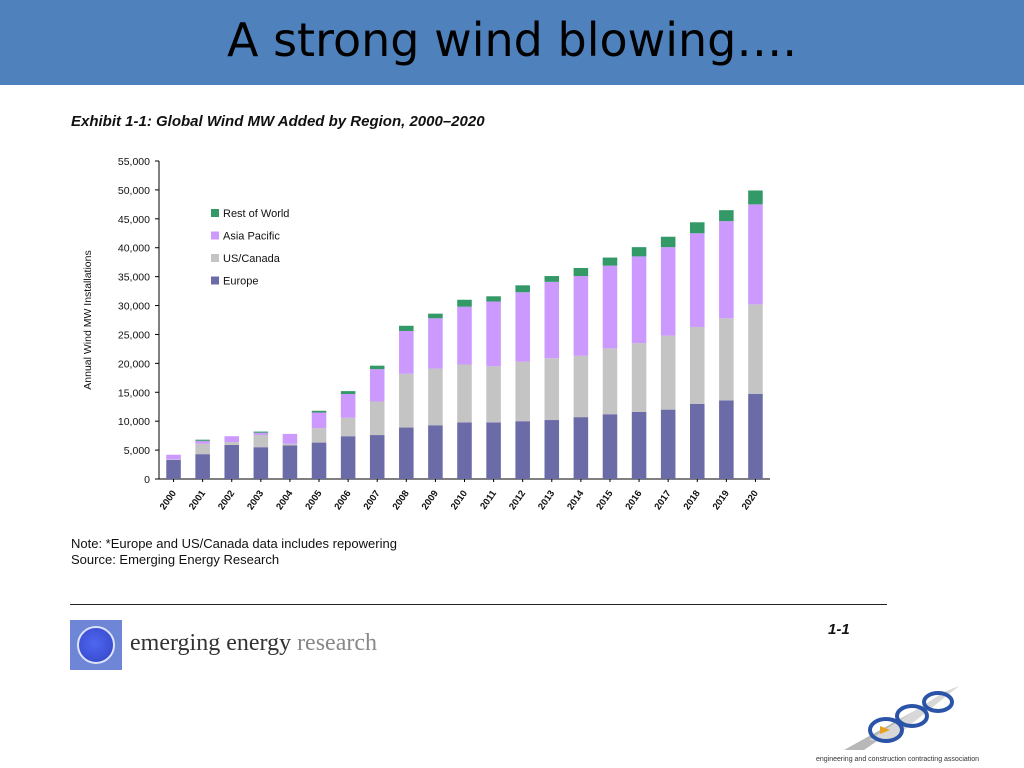 This screenshot has width=1024, height=768. Describe the element at coordinates (401, 500) in the screenshot. I see `x-tick-label: 2008` at that location.